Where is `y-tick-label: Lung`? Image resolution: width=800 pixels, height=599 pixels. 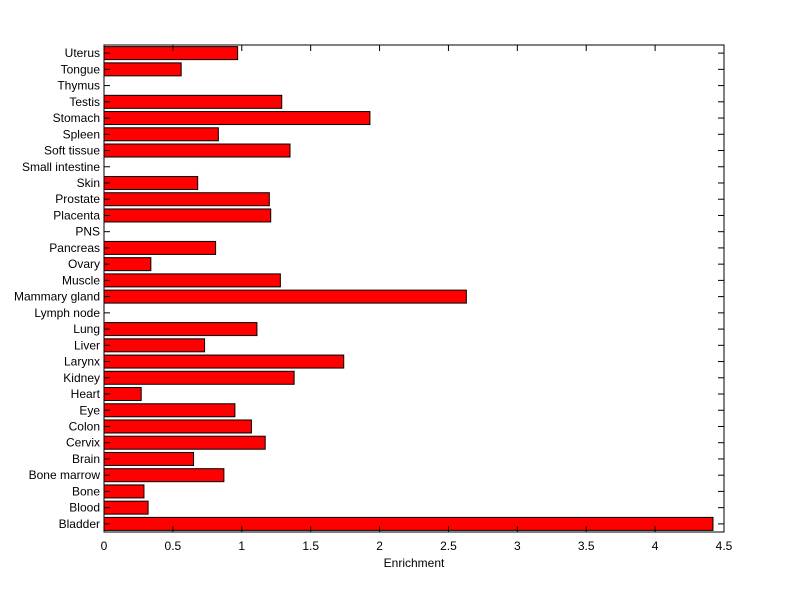
y-tick-label: Lung is located at coordinates (86, 329).